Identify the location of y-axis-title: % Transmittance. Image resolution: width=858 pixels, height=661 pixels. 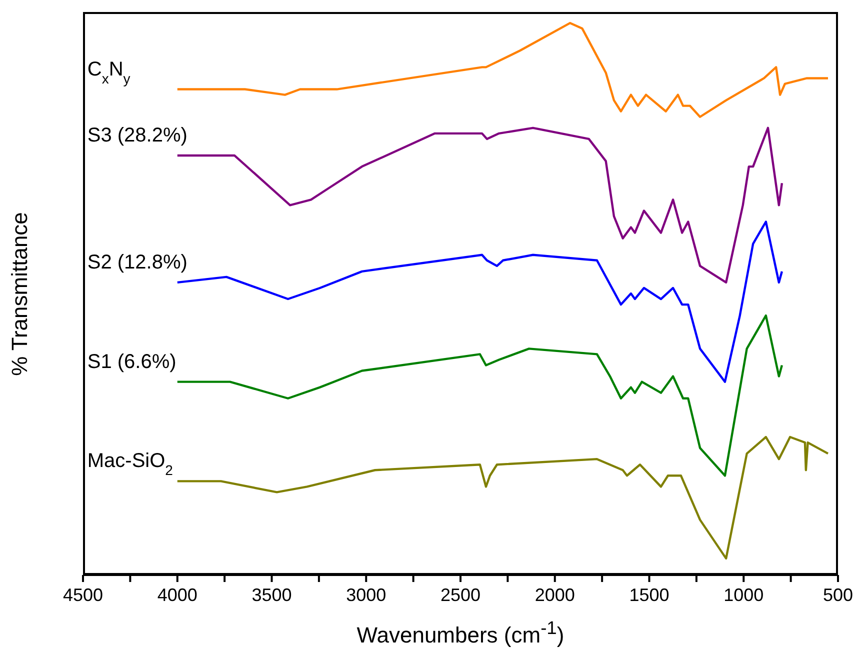
(20, 294).